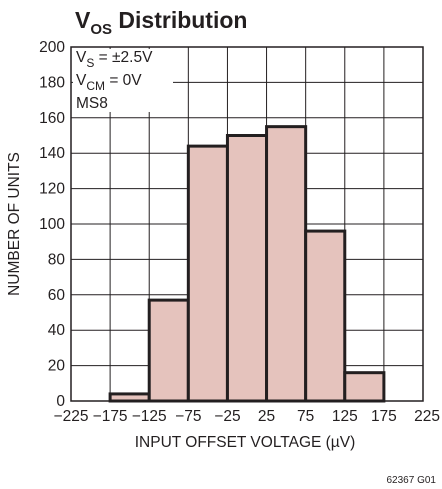  Describe the element at coordinates (101, 29) in the screenshot. I see `chart-title-subscript: OS` at that location.